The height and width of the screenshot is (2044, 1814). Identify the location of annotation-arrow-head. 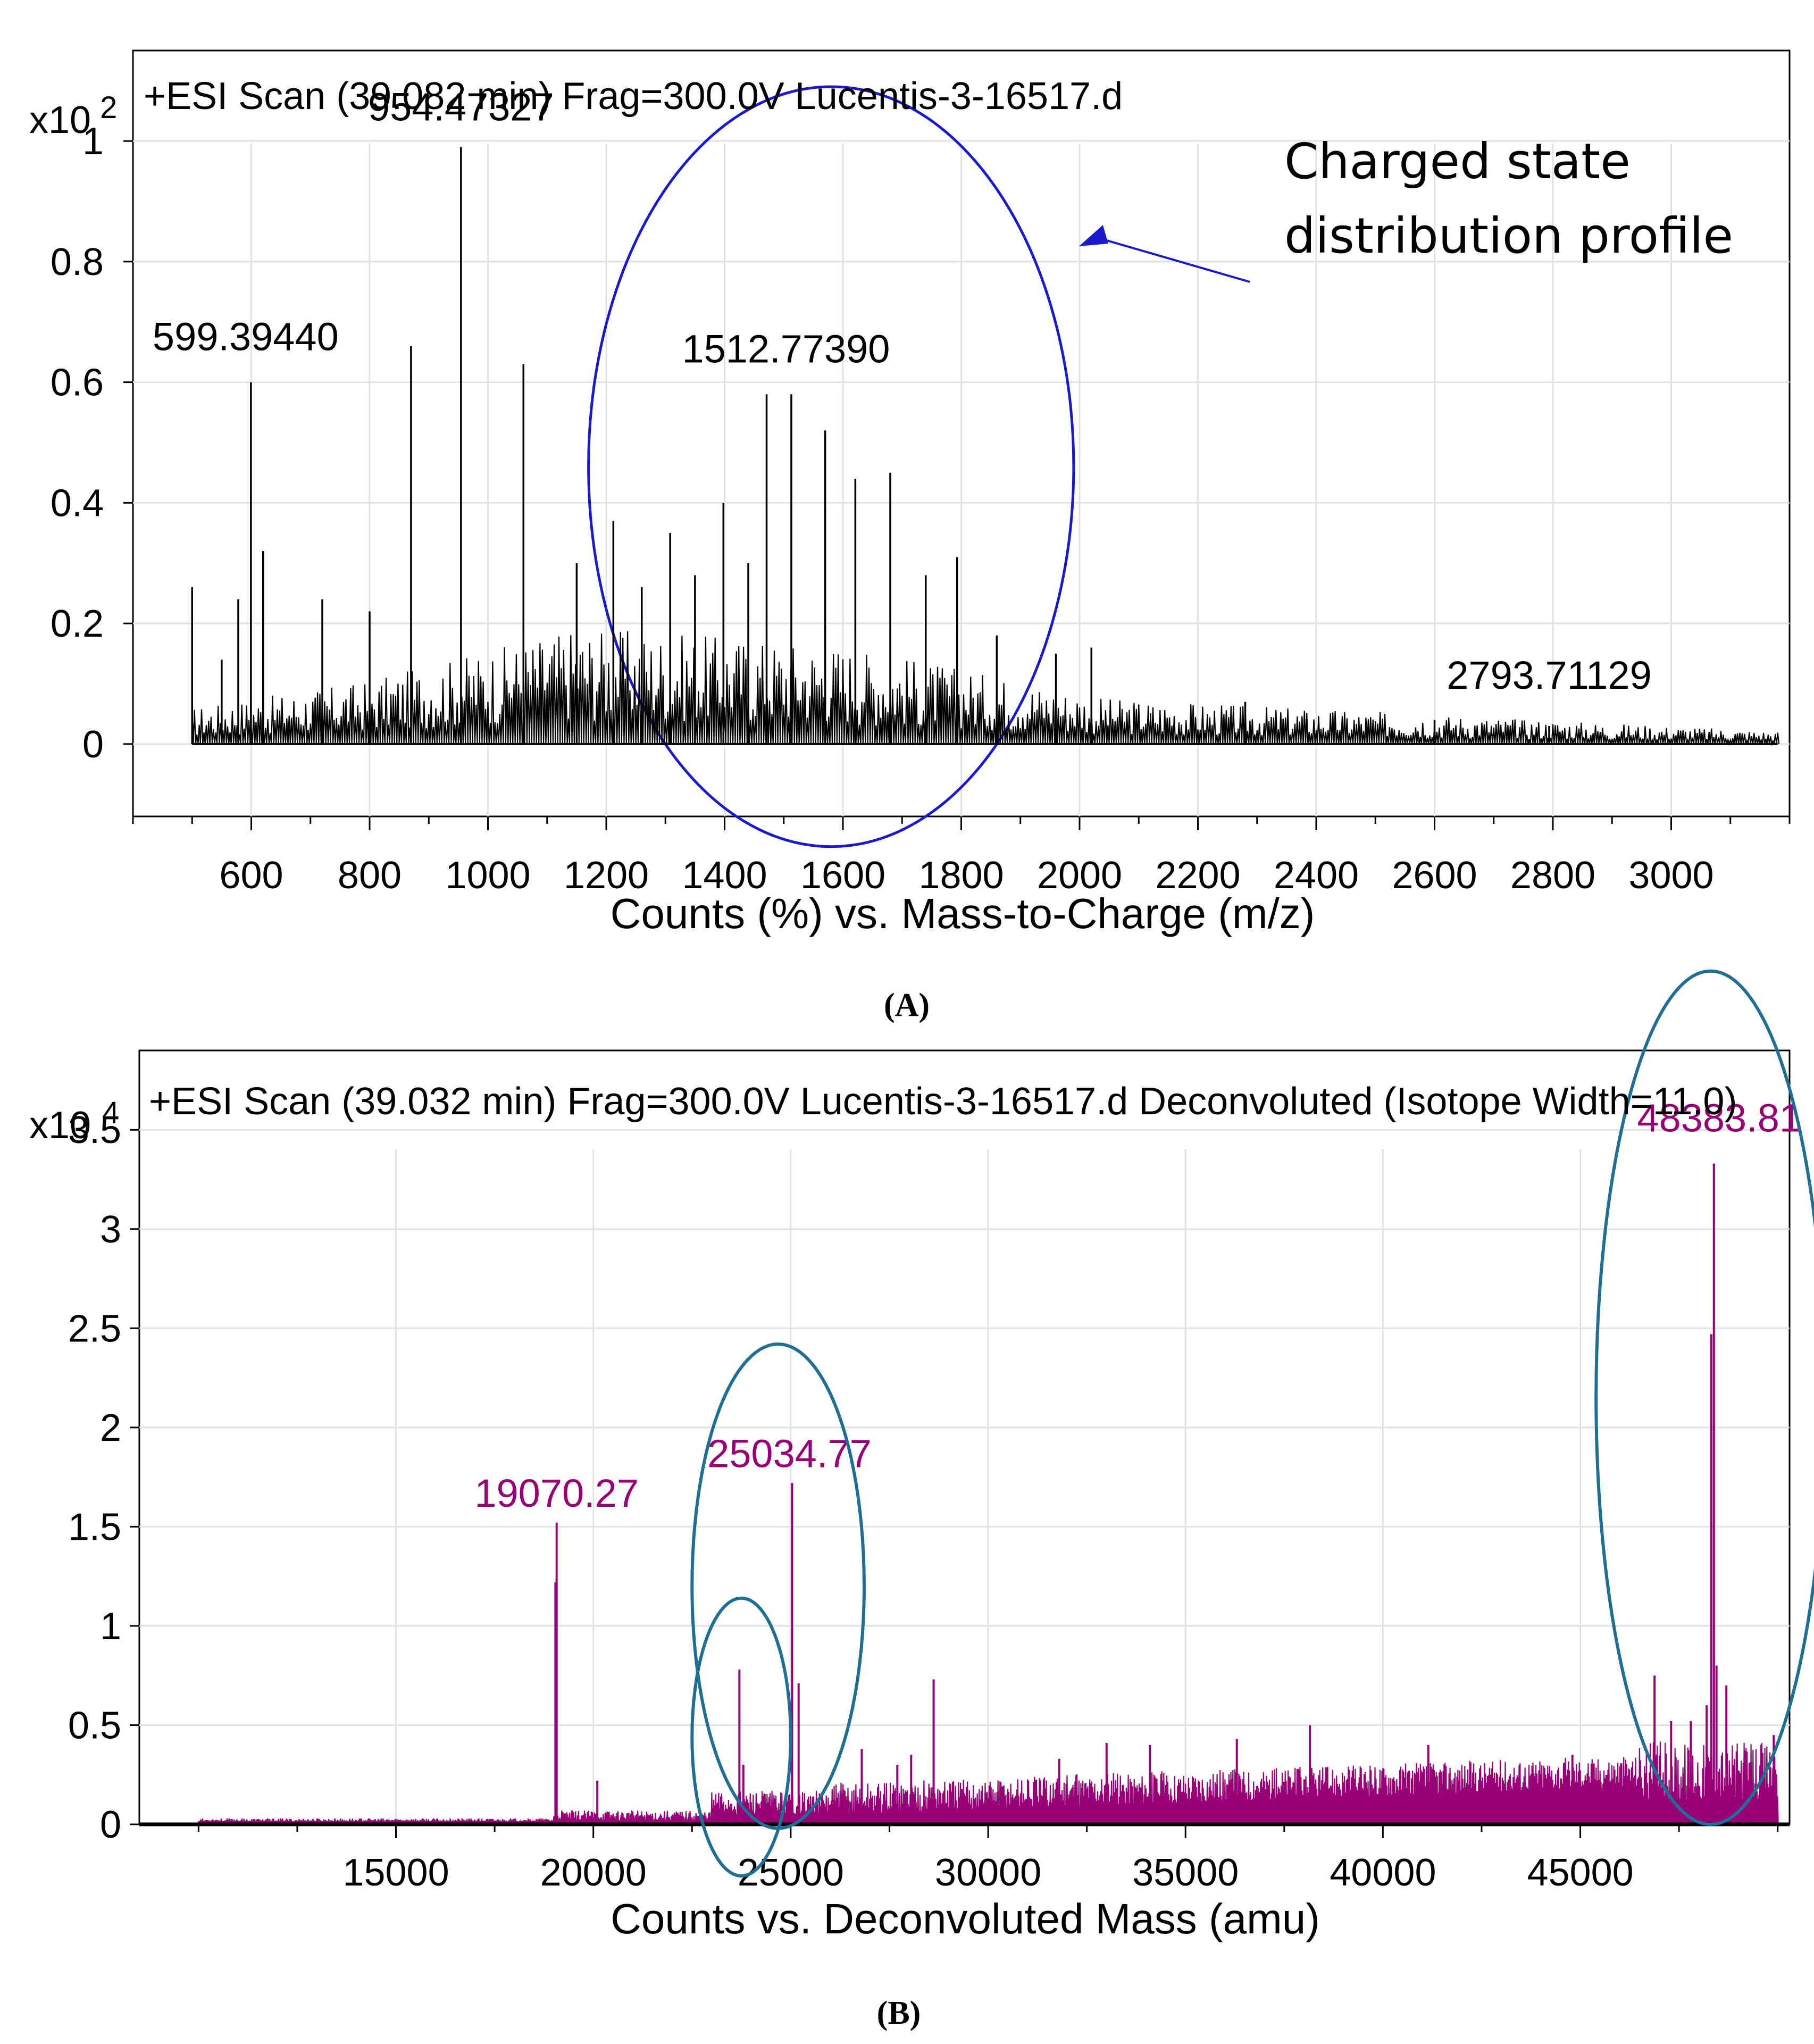
(1093, 236).